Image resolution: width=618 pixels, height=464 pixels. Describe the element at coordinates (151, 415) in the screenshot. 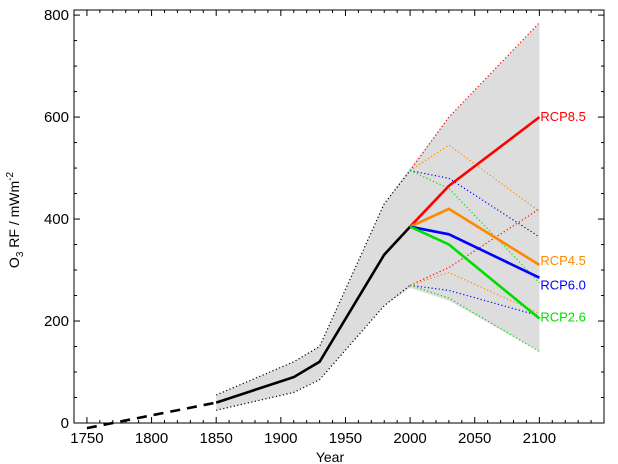

I see `historical-preindustrial-line` at that location.